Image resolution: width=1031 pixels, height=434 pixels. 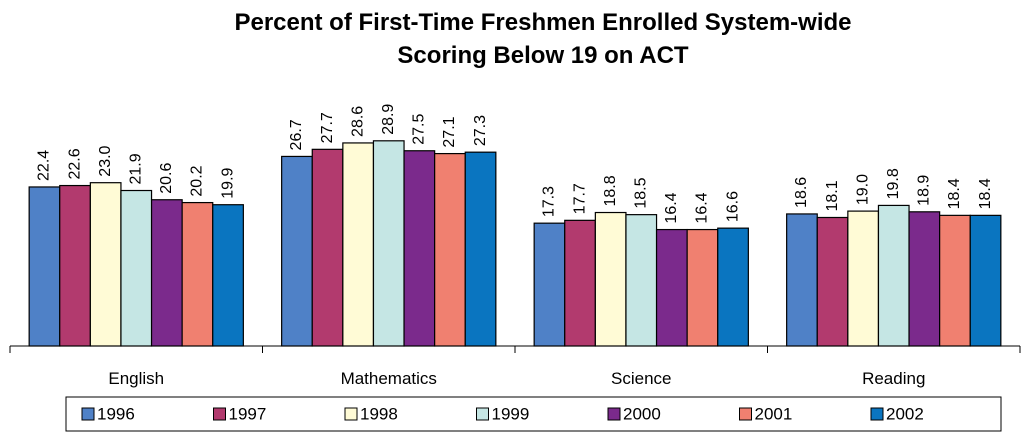 I want to click on data-label: 27.7, so click(x=327, y=127).